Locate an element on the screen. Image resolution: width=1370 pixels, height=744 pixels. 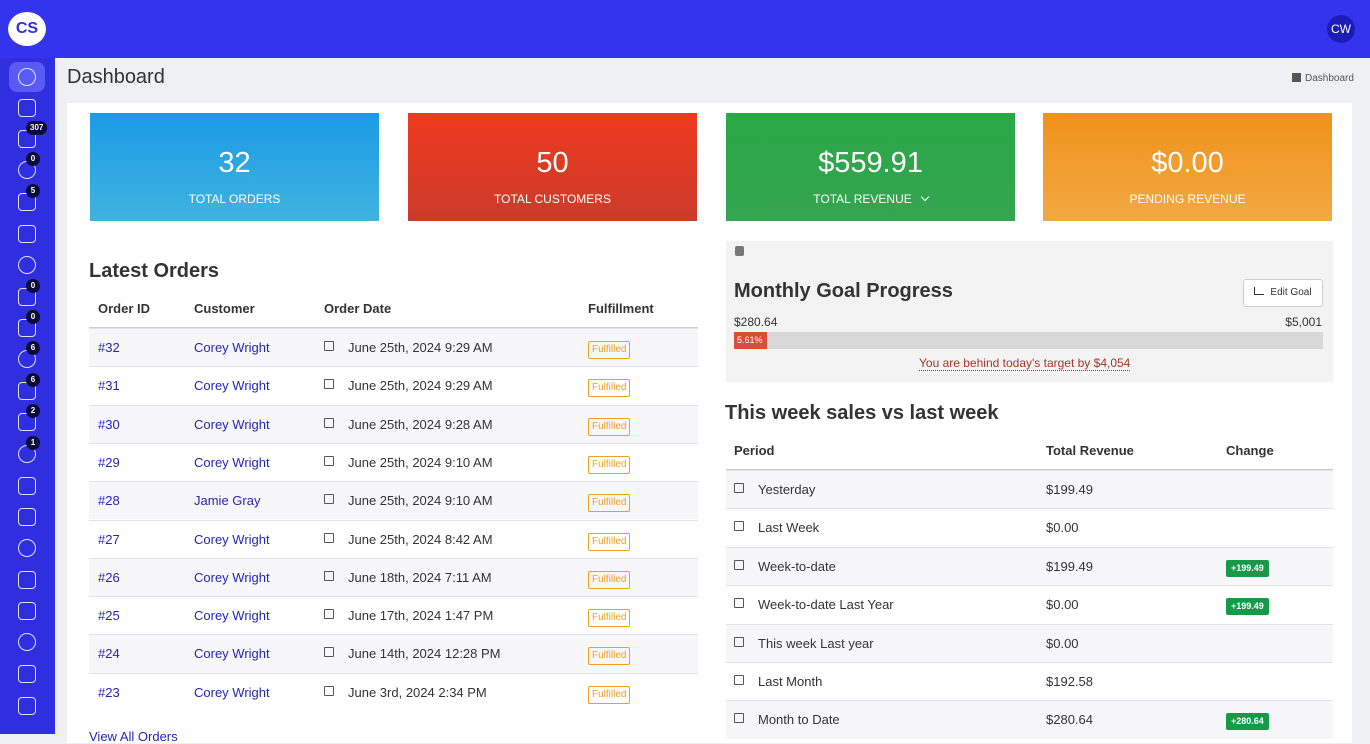
orders-title: Latest Orders is located at coordinates (154, 271).